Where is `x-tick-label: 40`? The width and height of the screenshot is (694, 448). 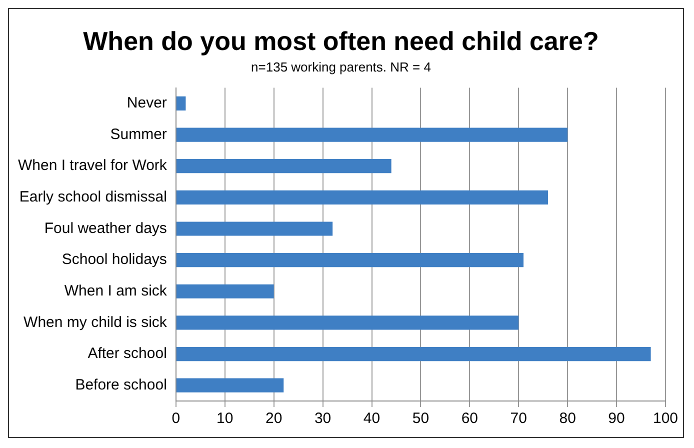
x-tick-label: 40 is located at coordinates (371, 419).